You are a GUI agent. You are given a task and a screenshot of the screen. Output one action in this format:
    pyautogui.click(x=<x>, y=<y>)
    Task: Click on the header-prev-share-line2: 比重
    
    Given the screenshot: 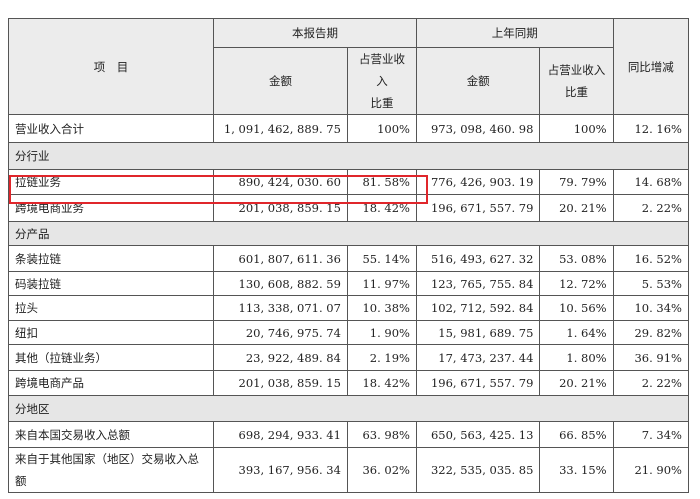 What is the action you would take?
    pyautogui.click(x=577, y=92)
    